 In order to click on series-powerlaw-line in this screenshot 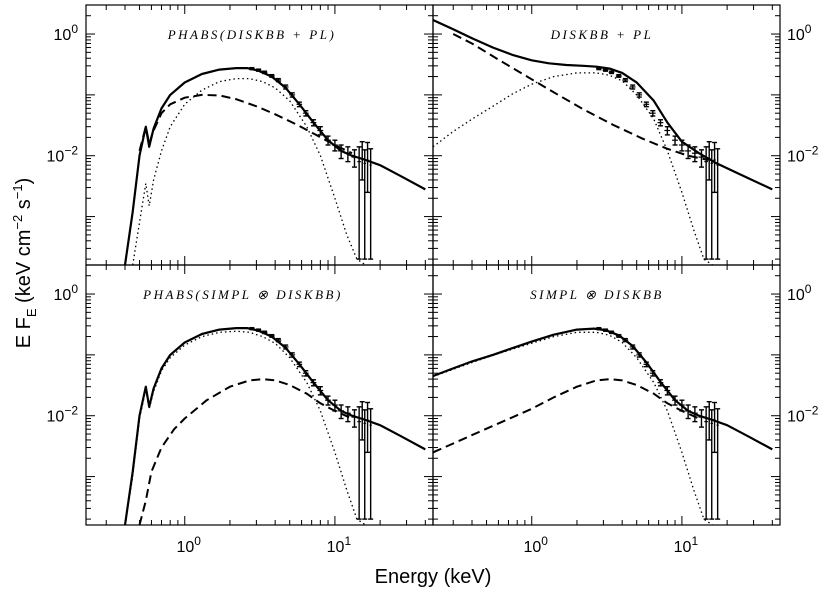, I will do `click(245, 124)`.